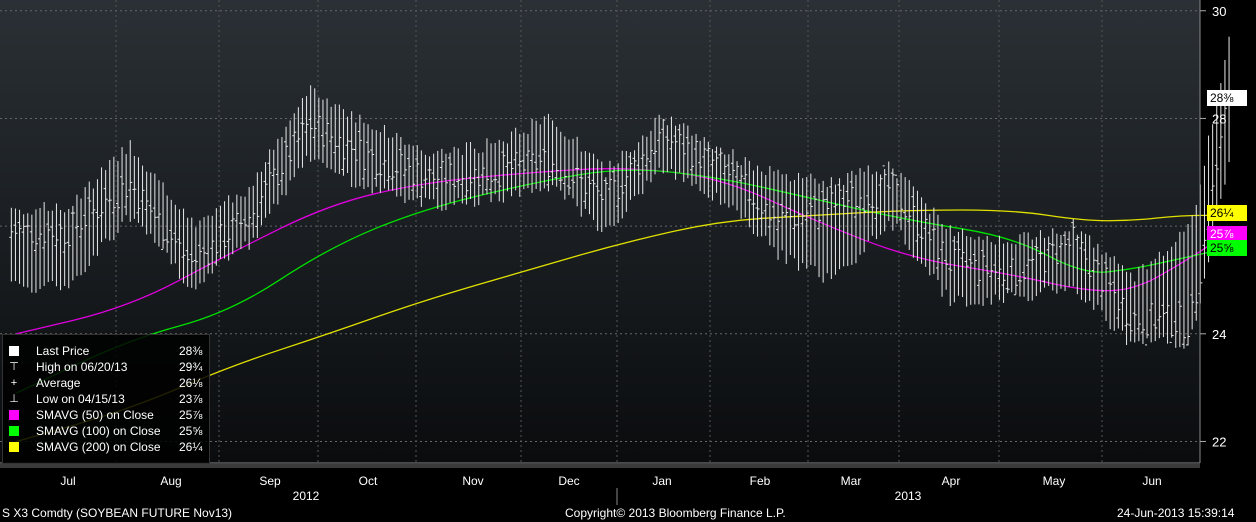  Describe the element at coordinates (170, 481) in the screenshot. I see `x-tick-label: Aug` at that location.